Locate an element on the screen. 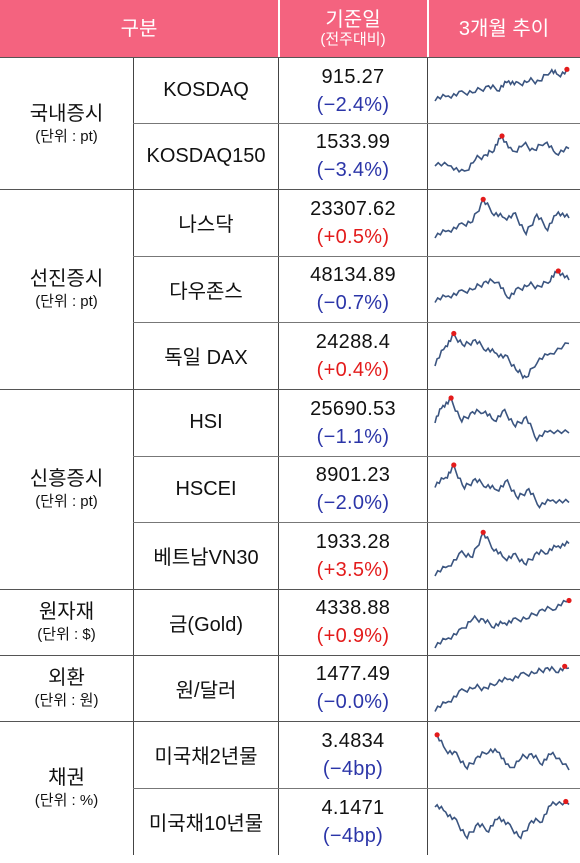 This screenshot has width=580, height=863. row-name-kosdaq: KOSDAQ is located at coordinates (206, 90).